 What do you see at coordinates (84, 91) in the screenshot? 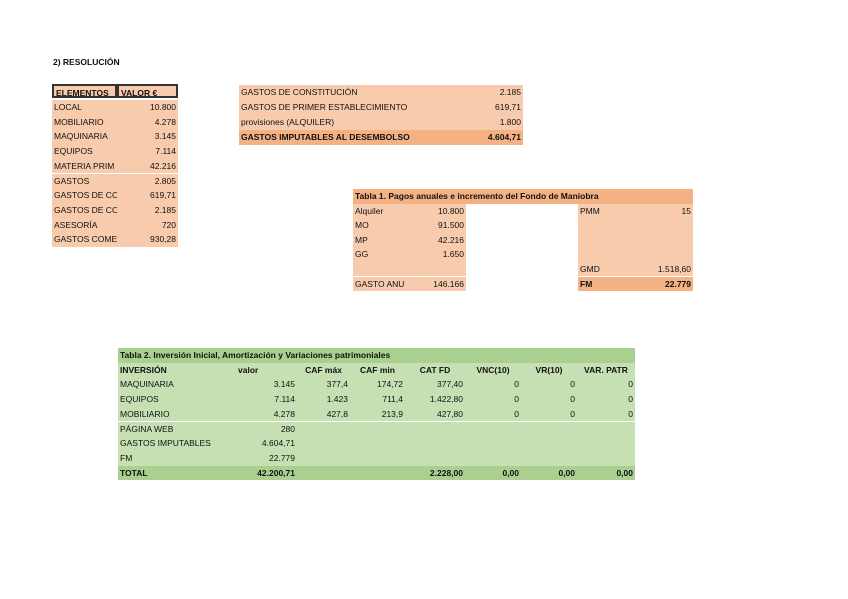
I see `header-cell: ELEMENTOS` at bounding box center [84, 91].